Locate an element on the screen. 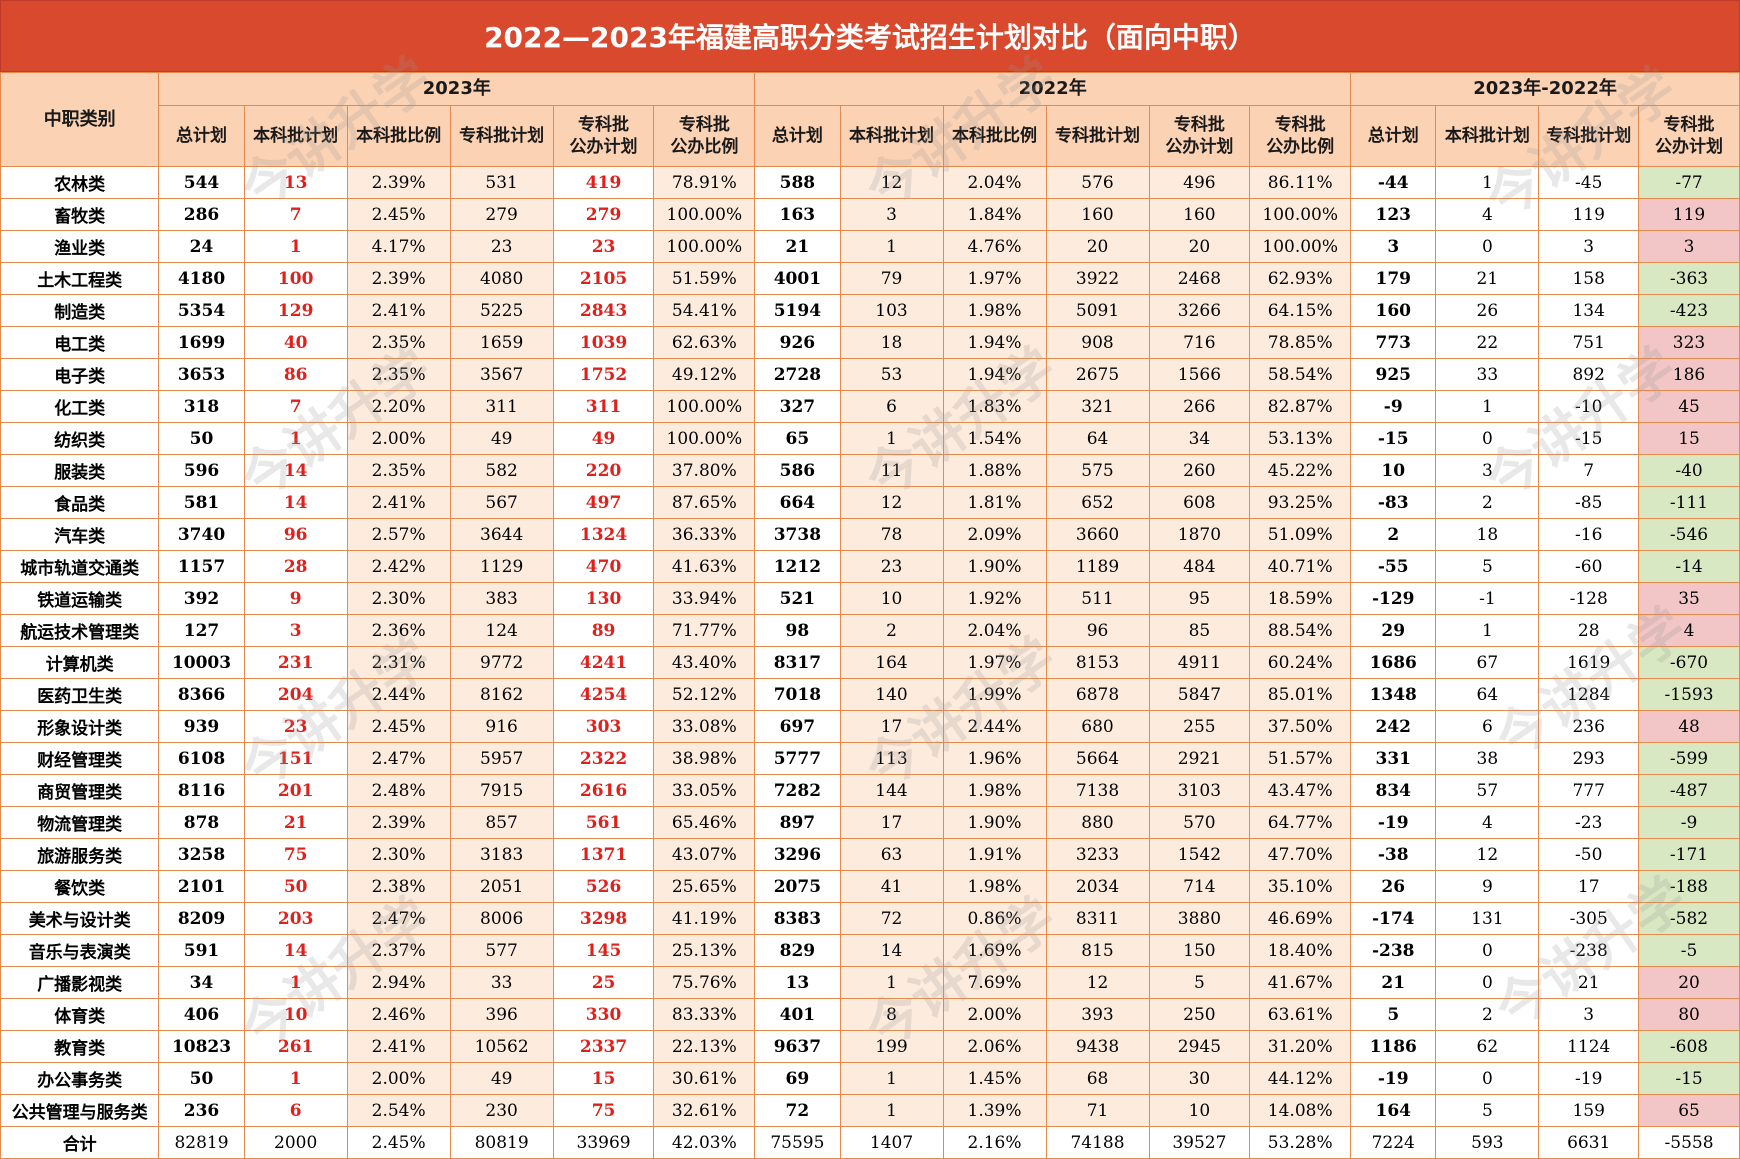 The height and width of the screenshot is (1159, 1740). header-category: 中职类别 is located at coordinates (80, 119).